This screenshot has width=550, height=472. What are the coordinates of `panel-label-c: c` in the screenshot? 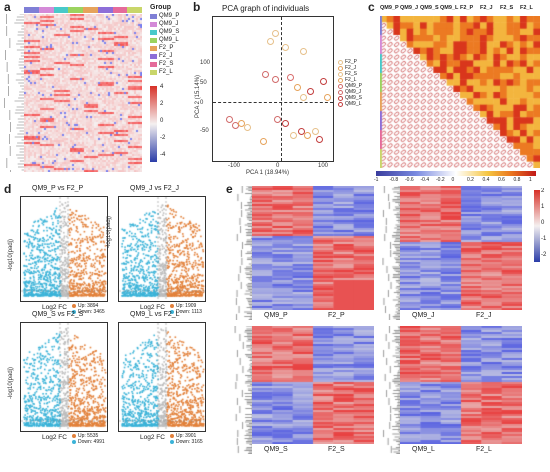 It's located at (371, 7).